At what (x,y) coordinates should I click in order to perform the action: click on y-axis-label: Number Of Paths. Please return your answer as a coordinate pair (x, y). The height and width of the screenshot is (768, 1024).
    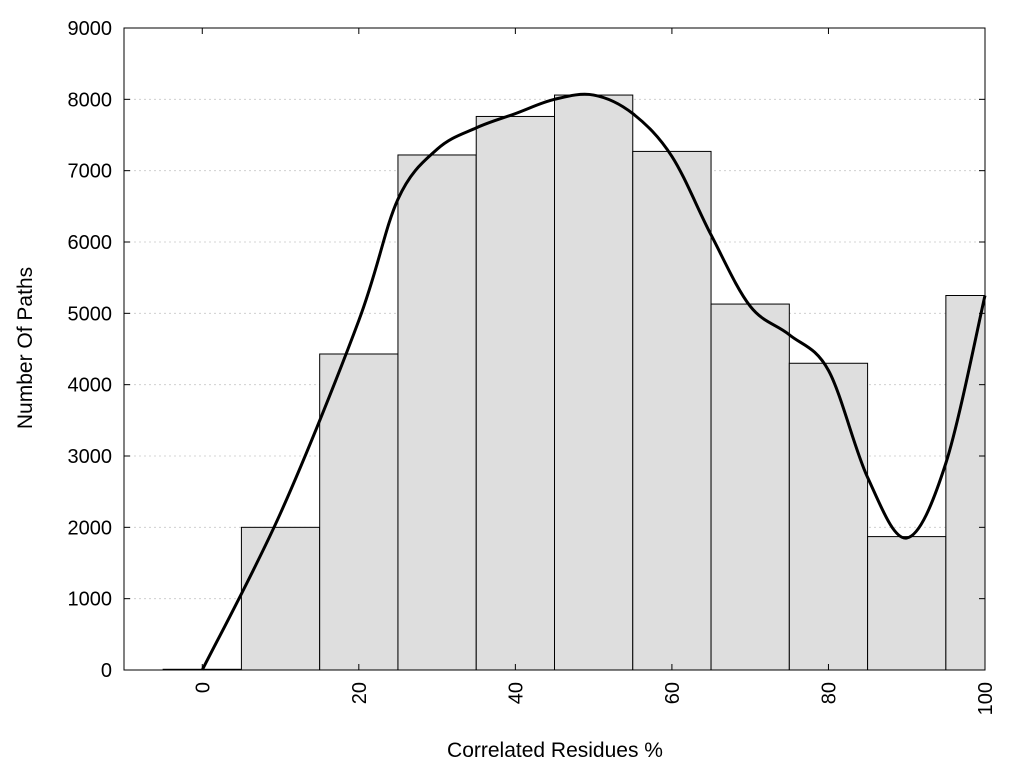
    Looking at the image, I should click on (25, 348).